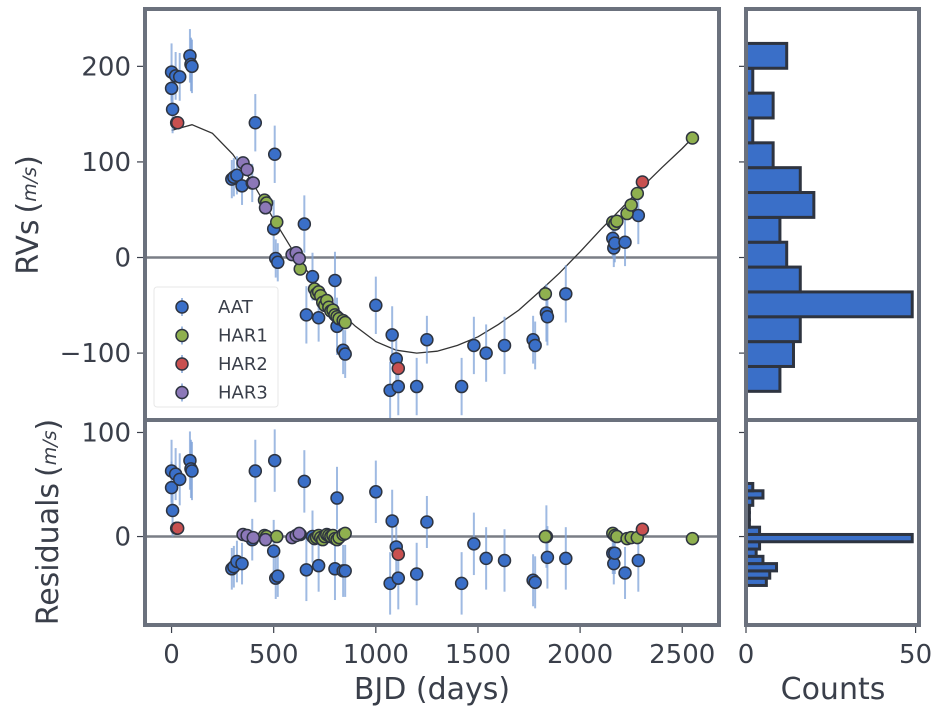 The height and width of the screenshot is (718, 943). I want to click on rv-y-tick-label: −100, so click(95, 354).